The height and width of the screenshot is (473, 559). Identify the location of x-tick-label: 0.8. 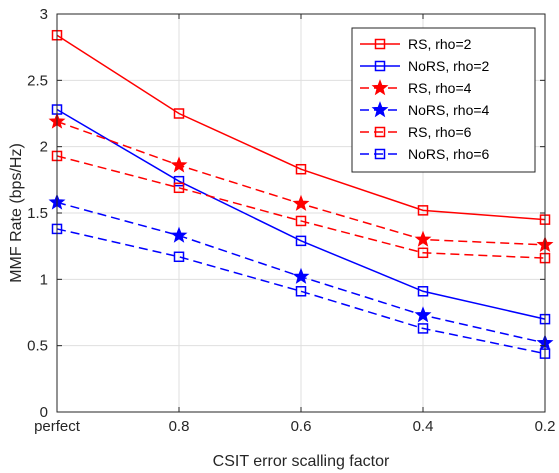
(179, 426).